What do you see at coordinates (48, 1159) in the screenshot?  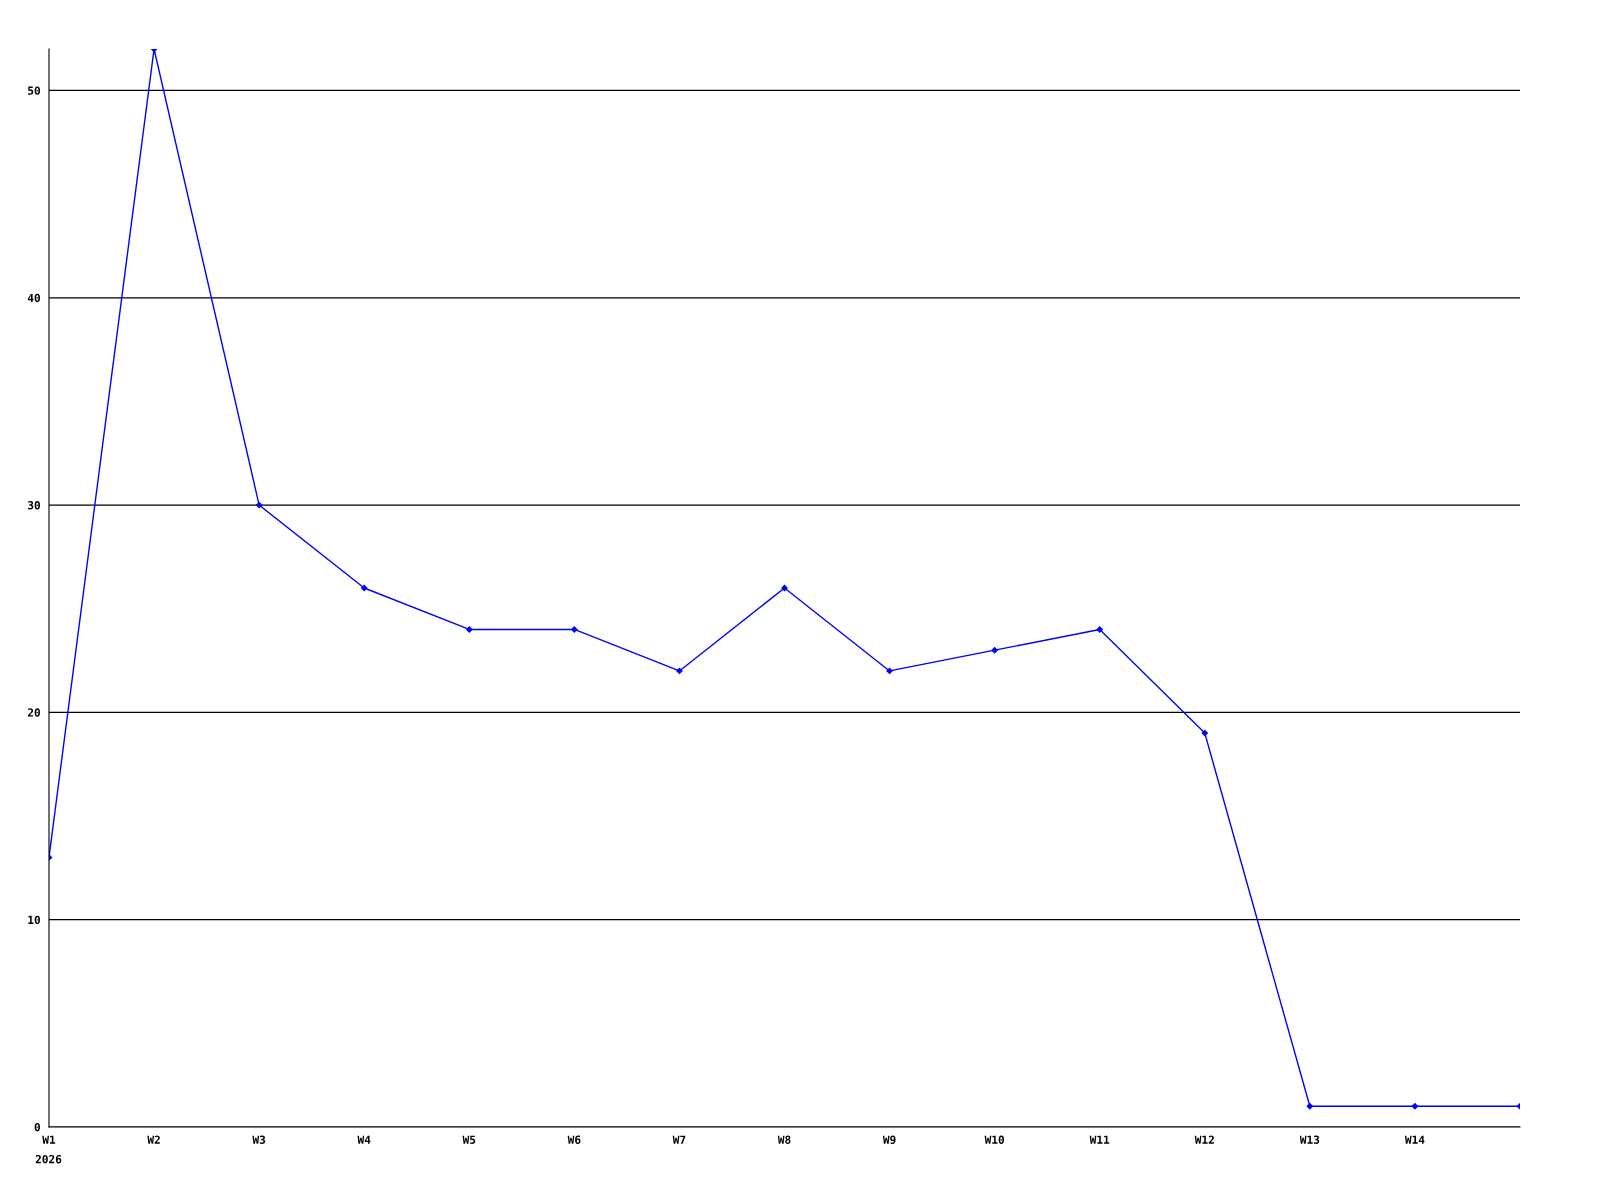 I see `text: 2026` at bounding box center [48, 1159].